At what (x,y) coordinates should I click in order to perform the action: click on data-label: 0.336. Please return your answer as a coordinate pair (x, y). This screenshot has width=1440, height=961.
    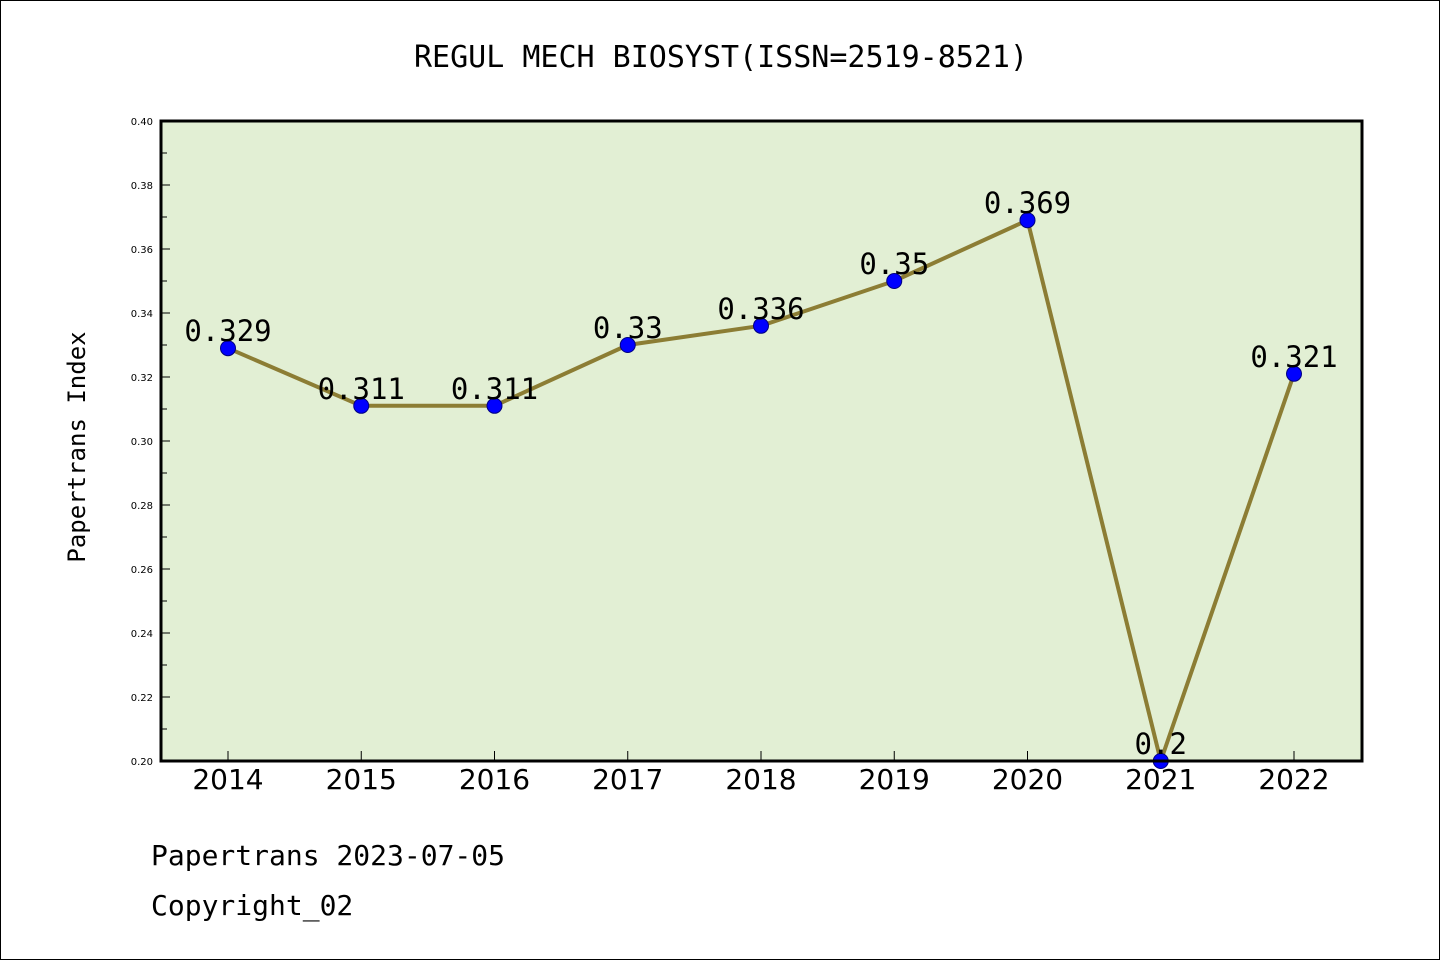
    Looking at the image, I should click on (760, 309).